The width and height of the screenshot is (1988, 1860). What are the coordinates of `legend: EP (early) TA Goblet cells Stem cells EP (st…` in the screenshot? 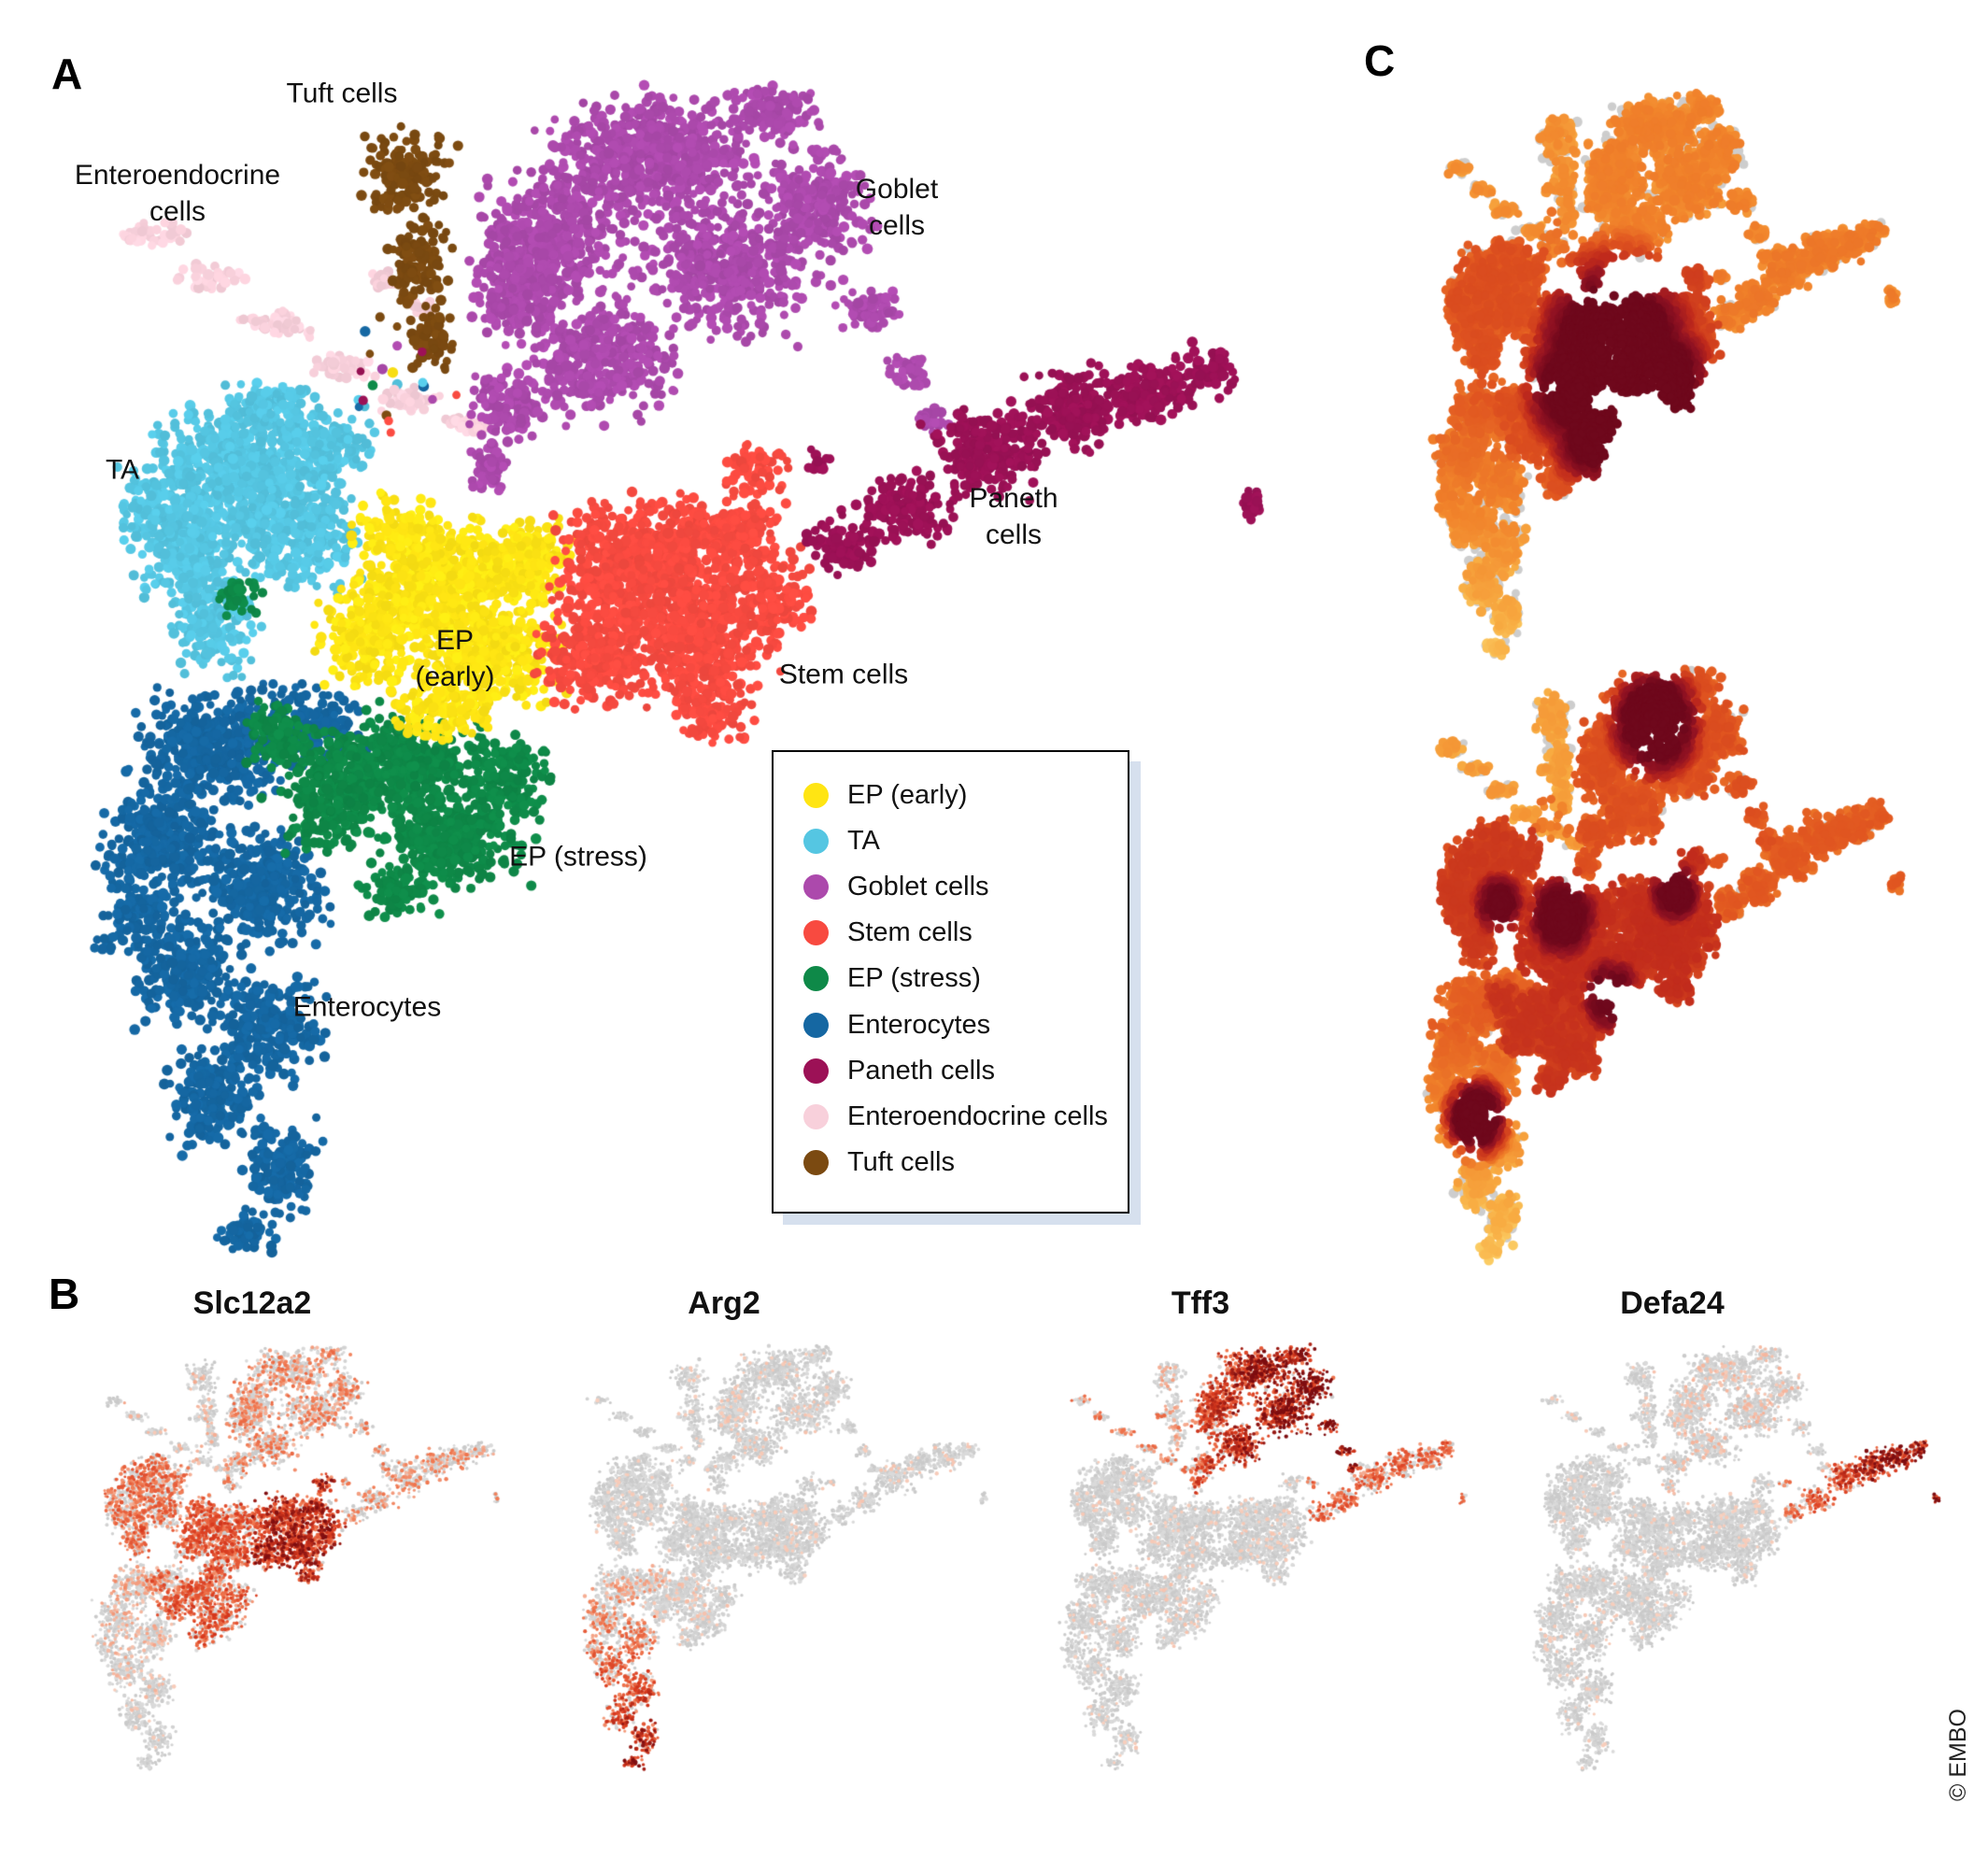 It's located at (950, 982).